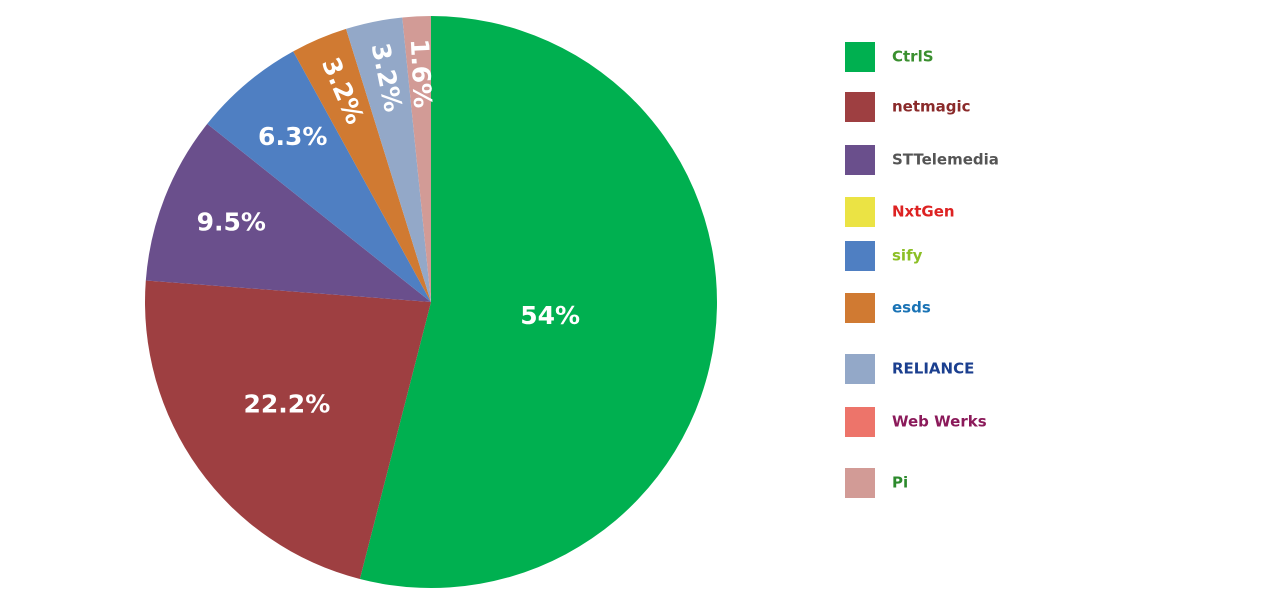 This screenshot has height=604, width=1280. I want to click on legend-label: netmagic, so click(931, 107).